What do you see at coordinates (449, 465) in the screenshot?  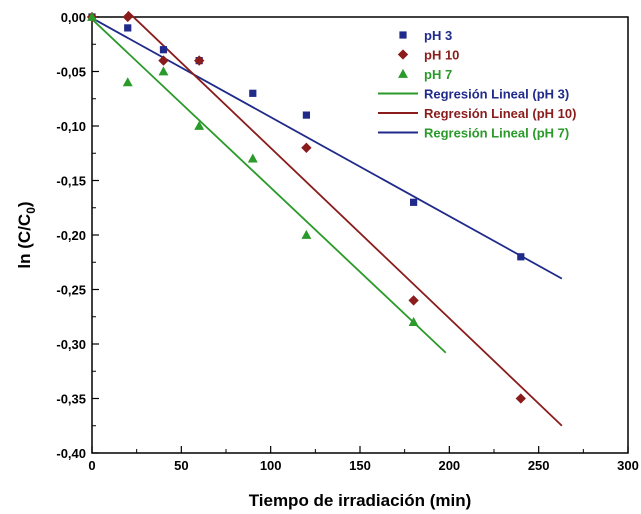 I see `x-tick-label: 200` at bounding box center [449, 465].